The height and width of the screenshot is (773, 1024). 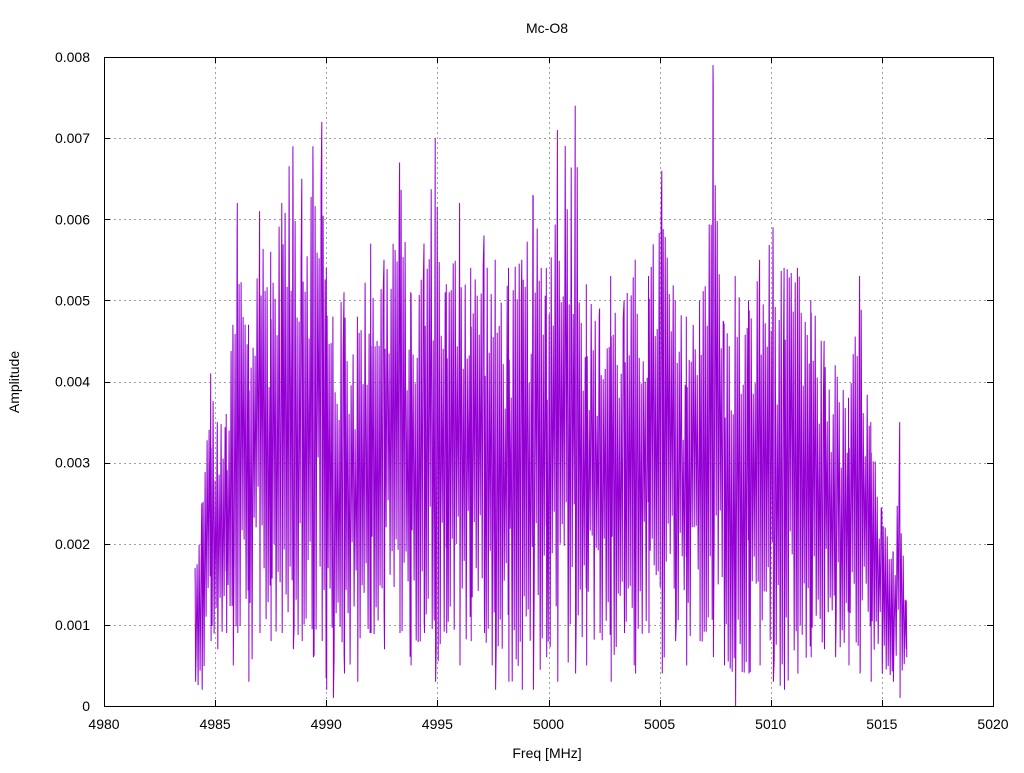 What do you see at coordinates (992, 724) in the screenshot?
I see `x-tick-label: 5020` at bounding box center [992, 724].